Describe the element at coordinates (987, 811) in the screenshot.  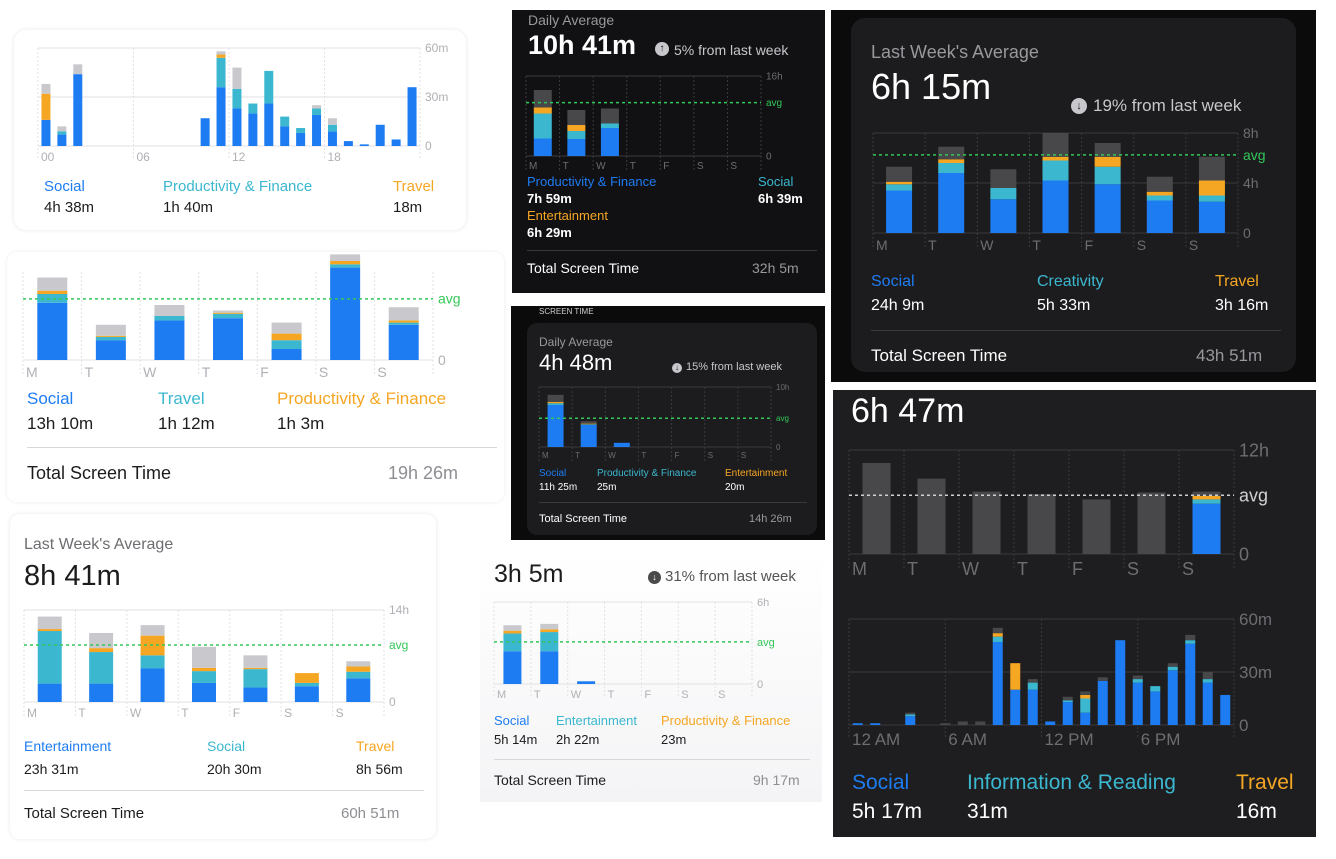
I see `legend-value-information: 31m` at that location.